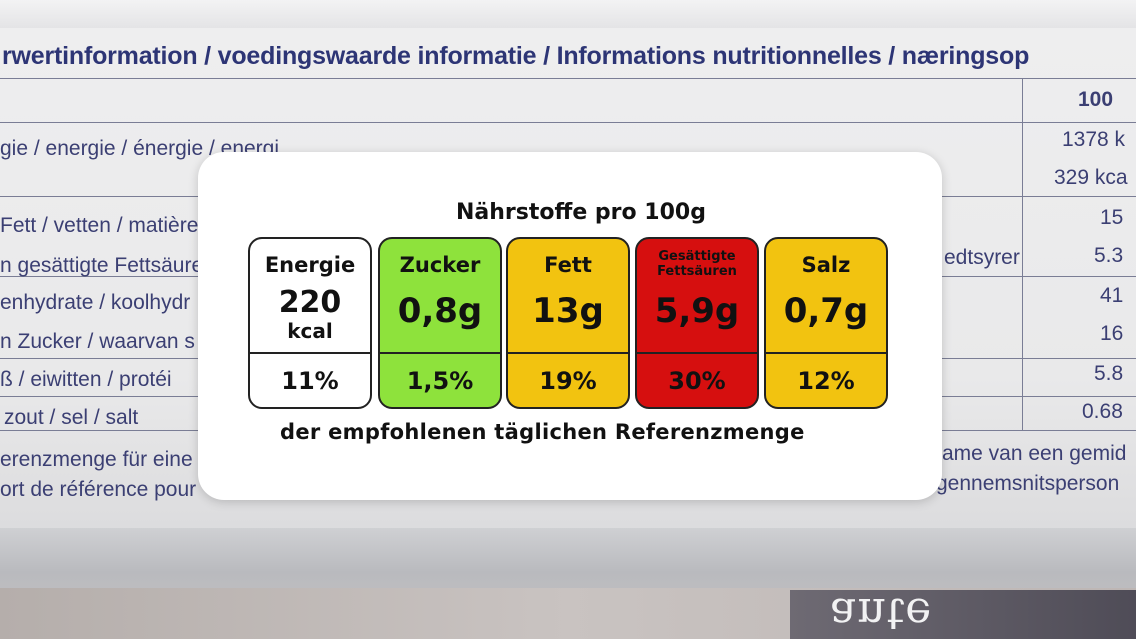 This screenshot has width=1136, height=639. I want to click on fat-amount: 13g, so click(568, 311).